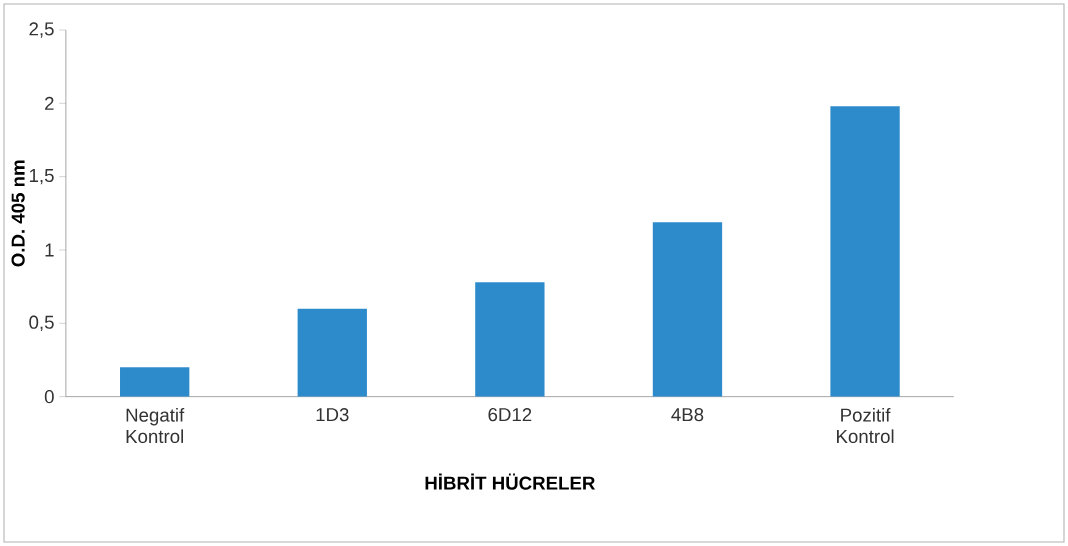 The height and width of the screenshot is (546, 1068). Describe the element at coordinates (49, 250) in the screenshot. I see `y-tick-label: 1` at that location.